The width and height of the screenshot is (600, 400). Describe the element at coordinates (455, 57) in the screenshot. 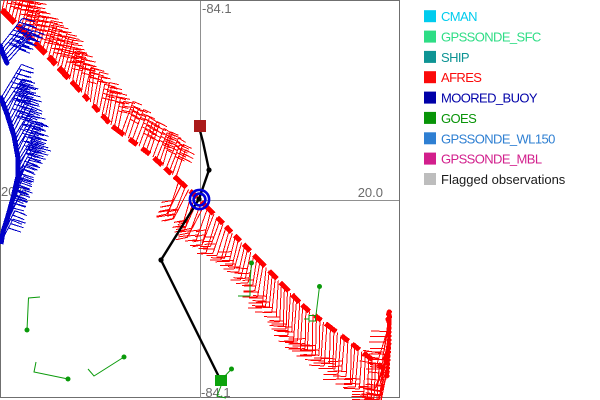

I see `svg-text: SHIP` at that location.